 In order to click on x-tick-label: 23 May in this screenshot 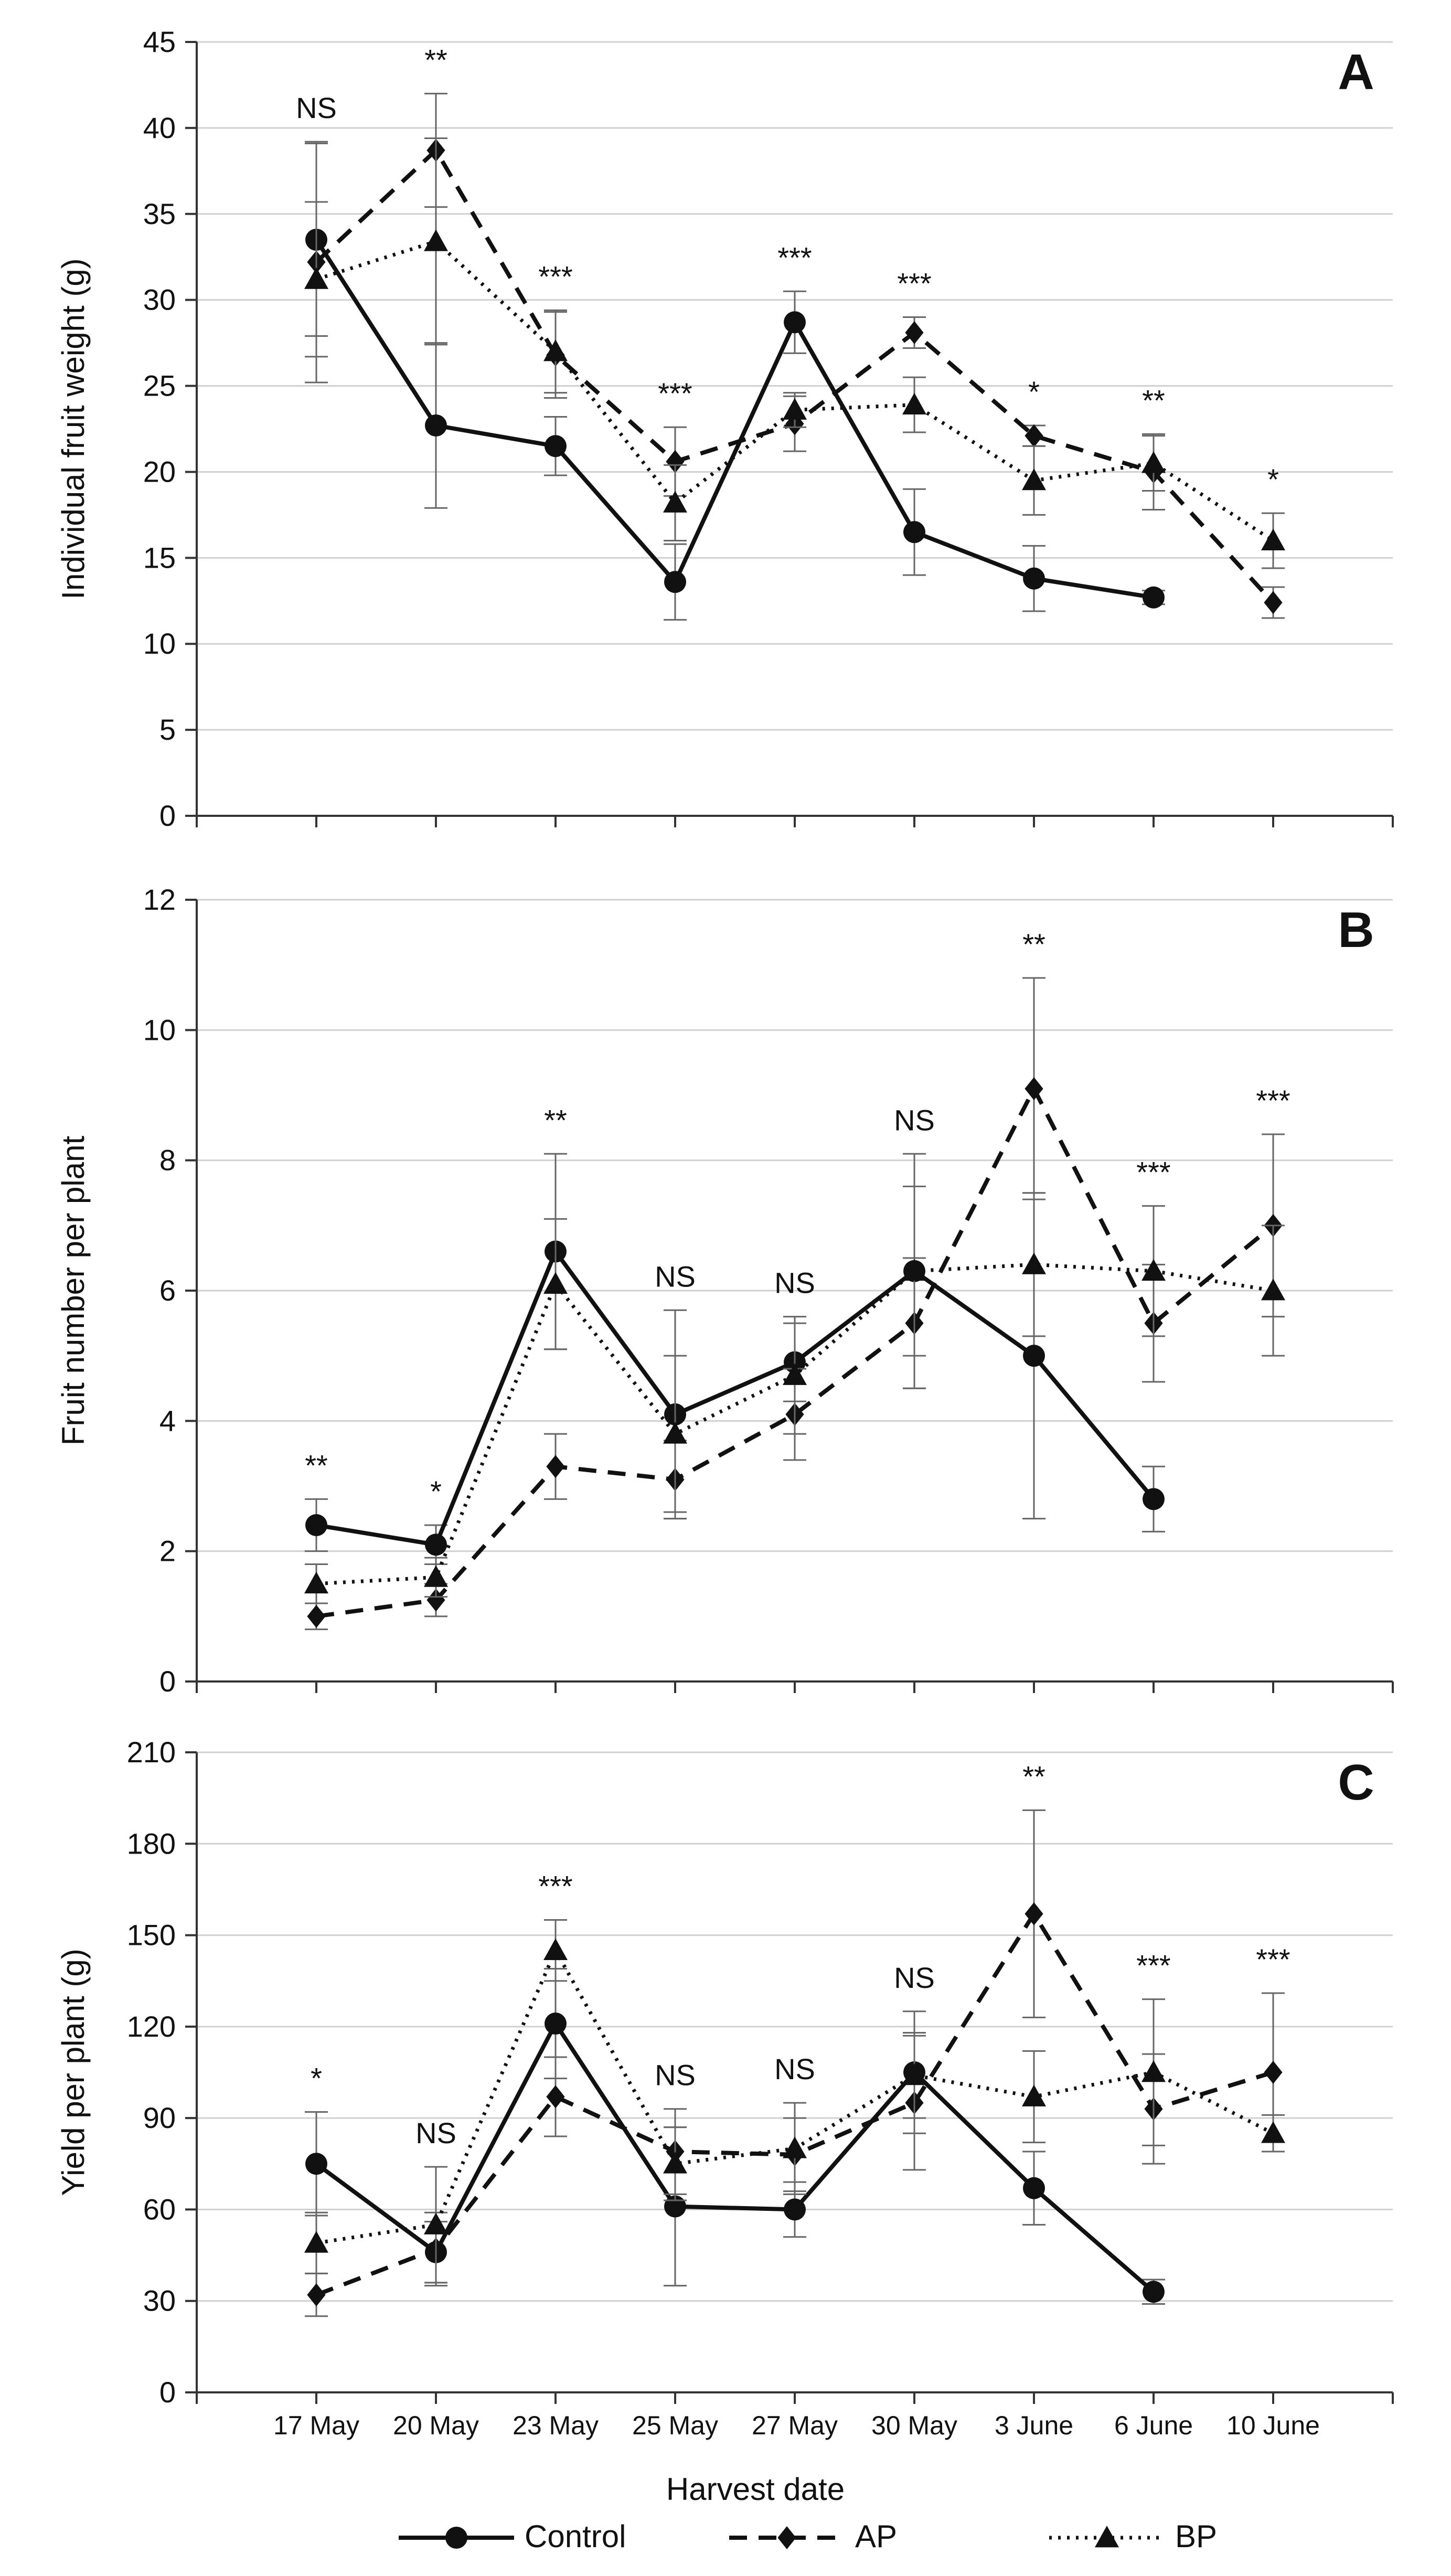, I will do `click(556, 2425)`.